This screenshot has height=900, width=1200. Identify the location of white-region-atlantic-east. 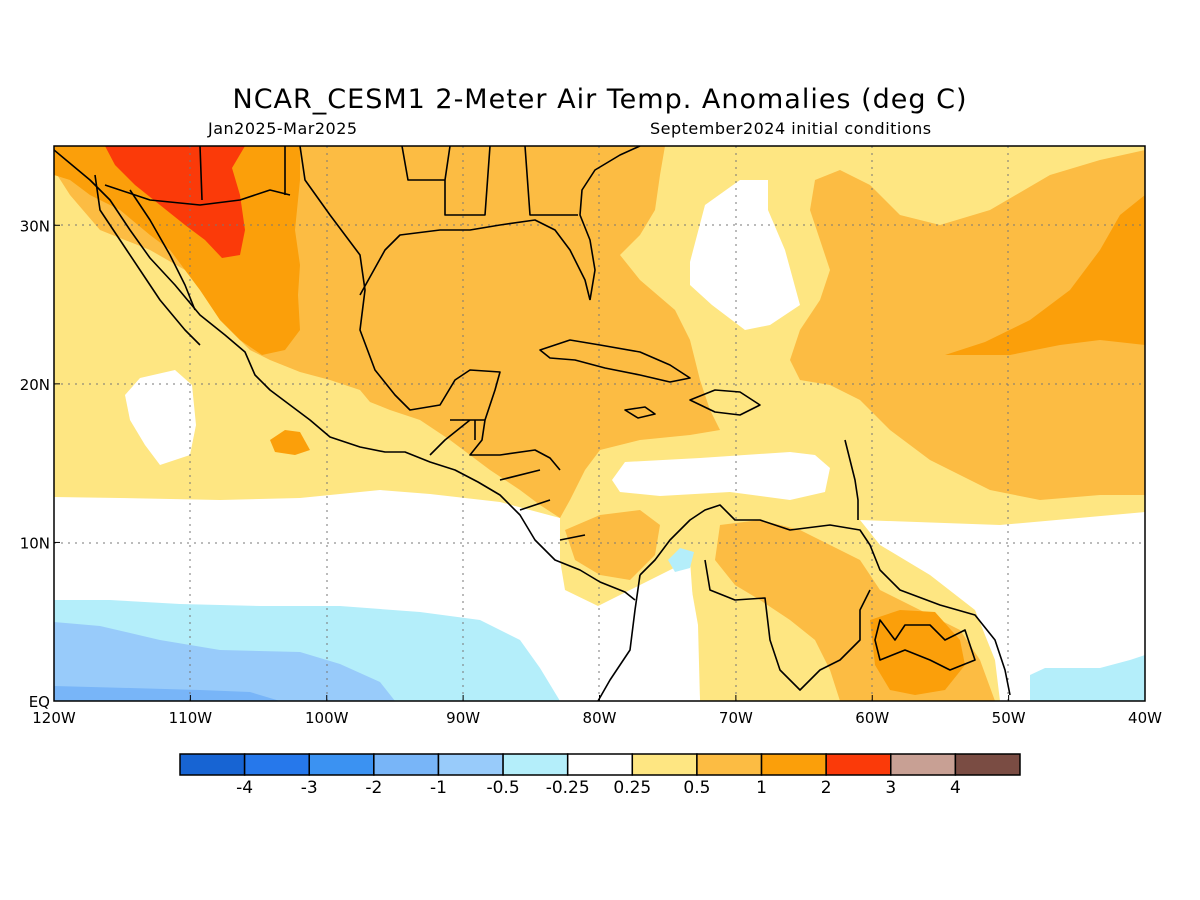
(1002, 606).